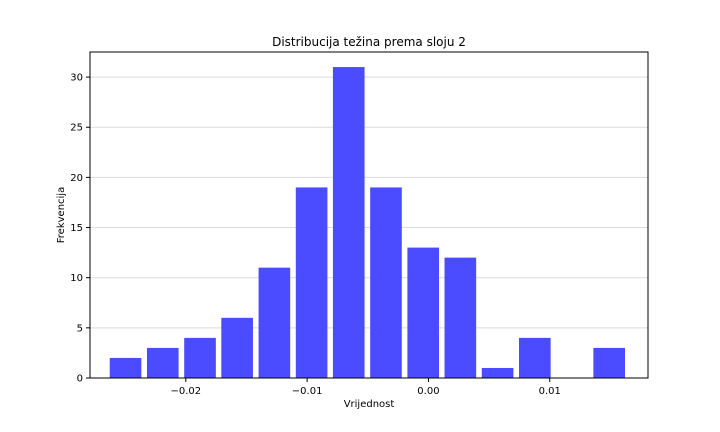  What do you see at coordinates (550, 391) in the screenshot?
I see `x-tick-label: 0.01` at bounding box center [550, 391].